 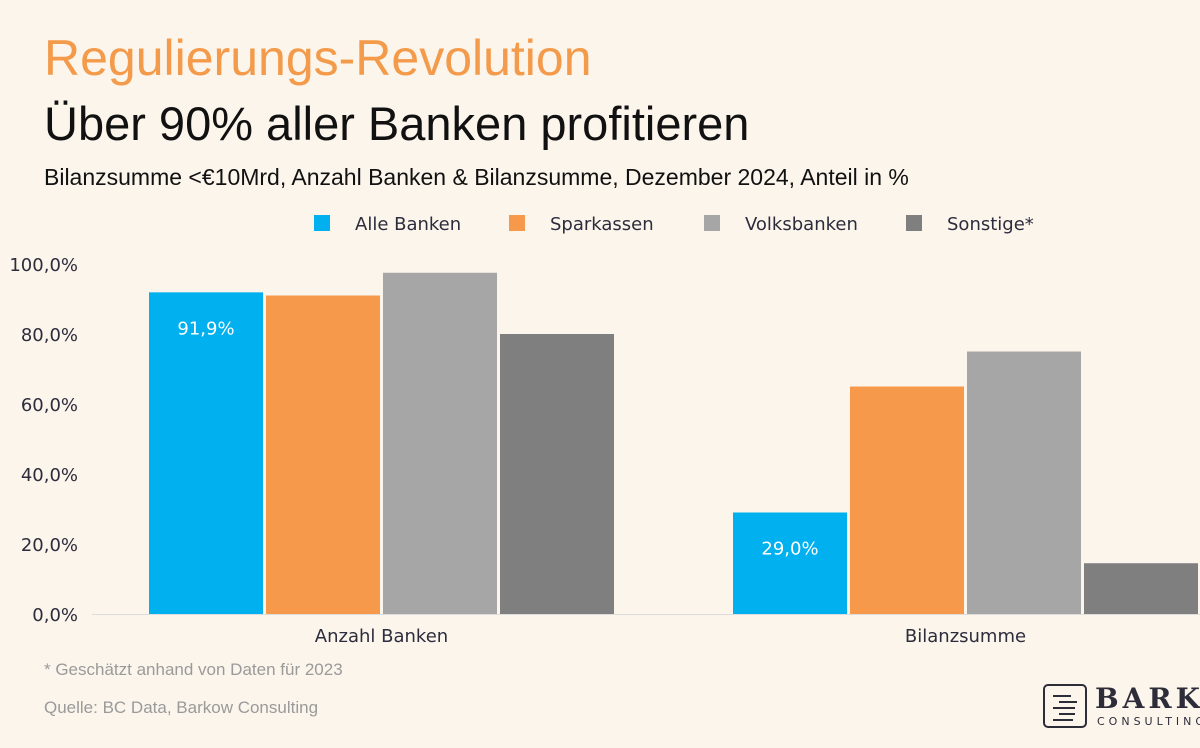 What do you see at coordinates (318, 58) in the screenshot?
I see `chart-title: Regulierungs-Revolution` at bounding box center [318, 58].